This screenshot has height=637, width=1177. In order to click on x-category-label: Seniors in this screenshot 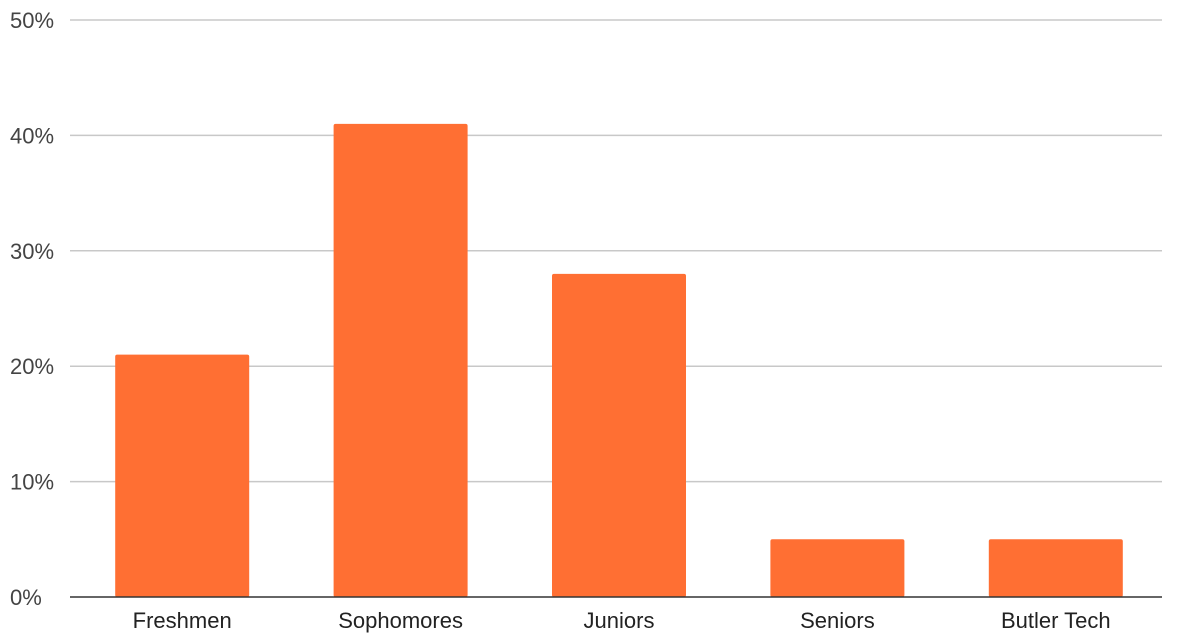, I will do `click(837, 620)`.